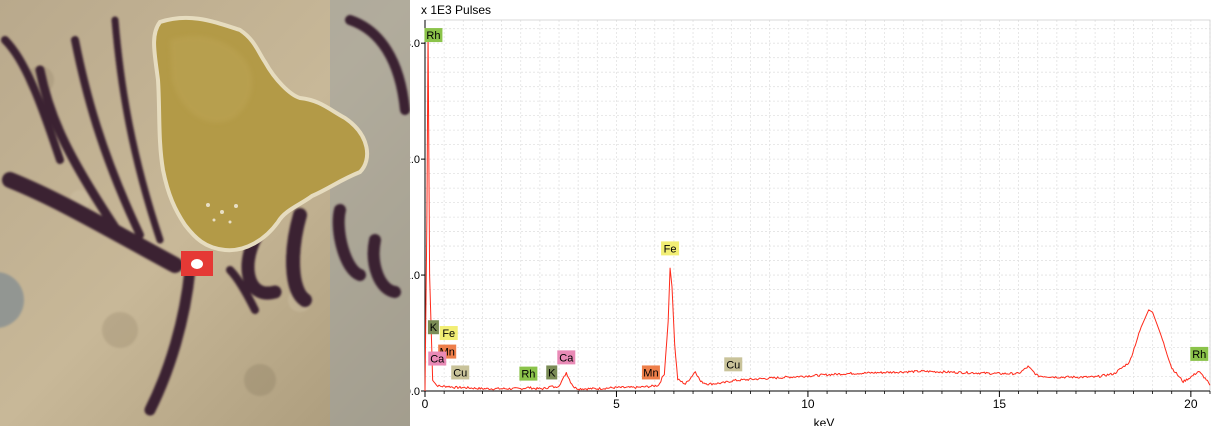 The height and width of the screenshot is (431, 1225). Describe the element at coordinates (1000, 404) in the screenshot. I see `x-tick-label: 15` at that location.